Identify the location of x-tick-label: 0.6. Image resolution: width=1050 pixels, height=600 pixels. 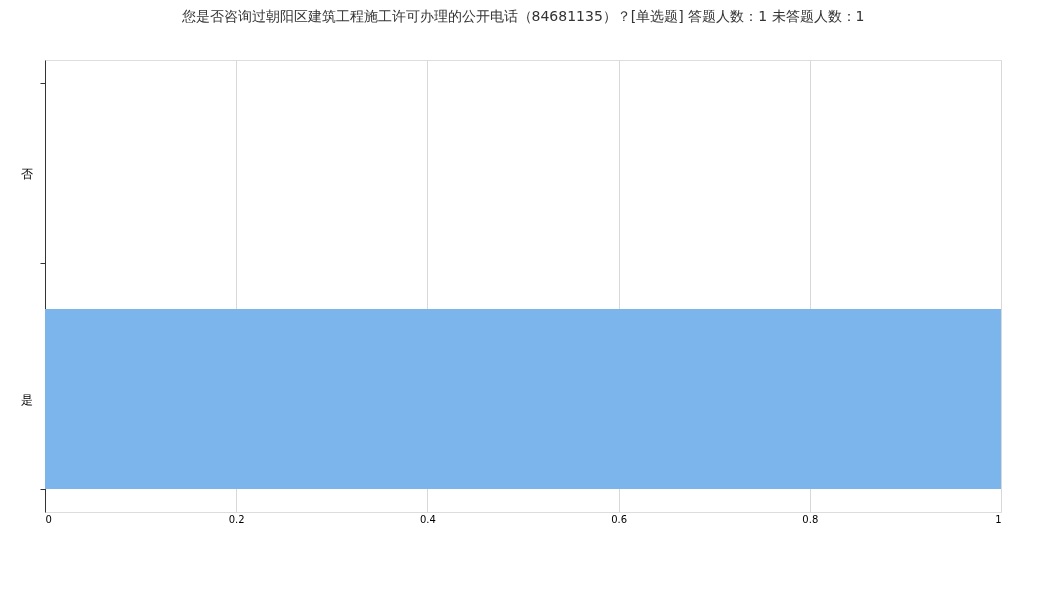
(619, 519).